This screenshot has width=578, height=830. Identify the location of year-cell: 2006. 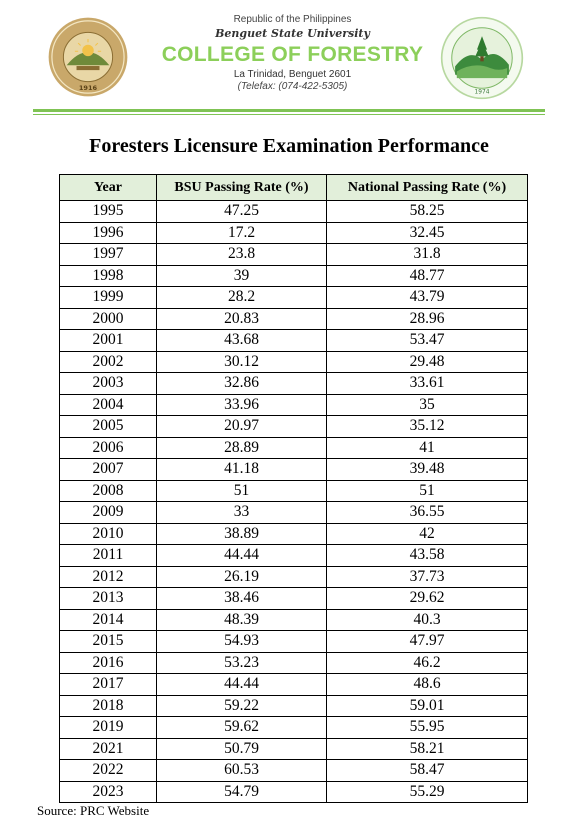
(108, 447).